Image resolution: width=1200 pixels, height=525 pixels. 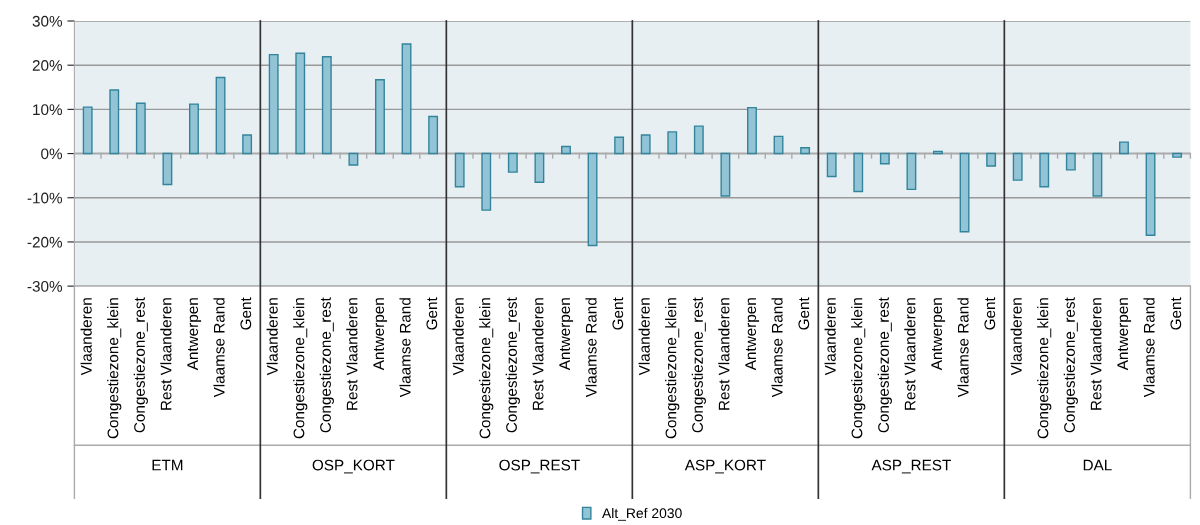 What do you see at coordinates (1097, 465) in the screenshot?
I see `text: DAL` at bounding box center [1097, 465].